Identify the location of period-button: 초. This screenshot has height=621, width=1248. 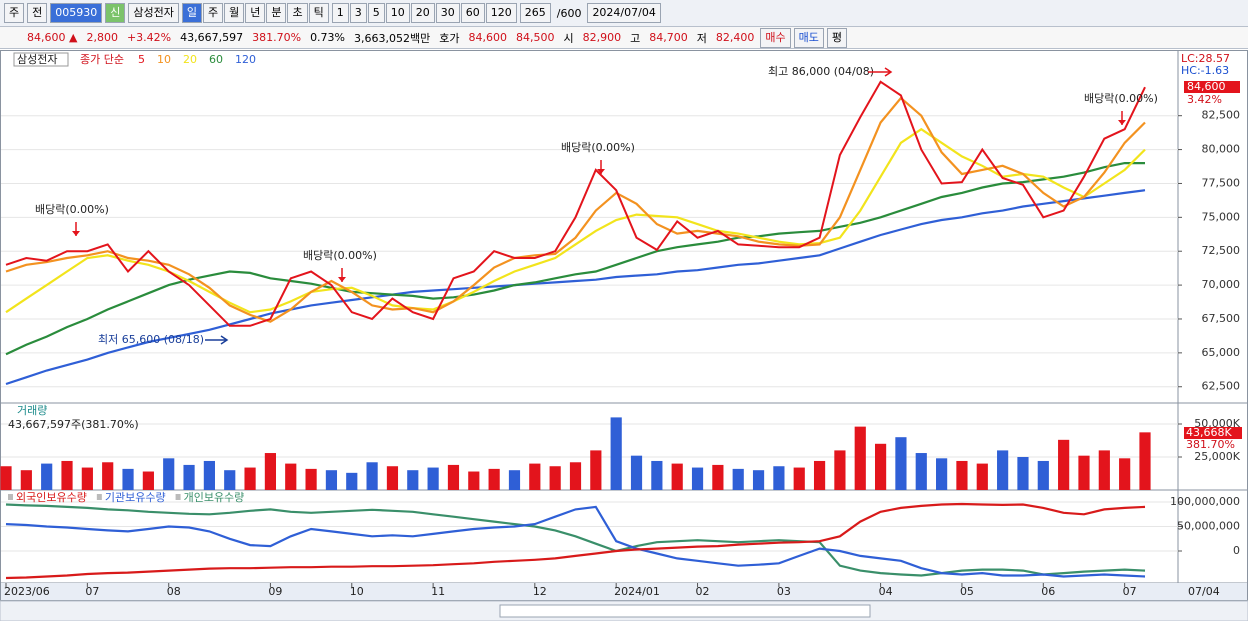
(297, 13).